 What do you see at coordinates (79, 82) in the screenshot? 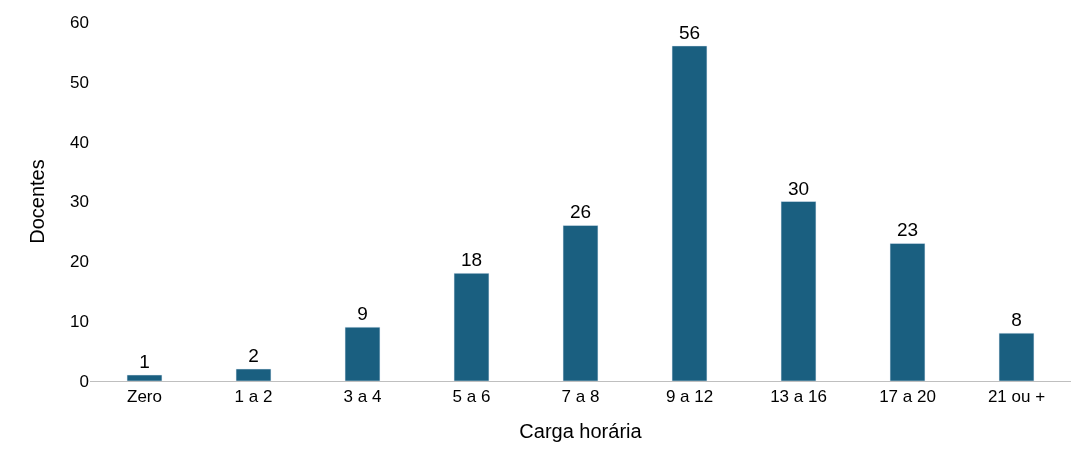
I see `y-tick-label: 50` at bounding box center [79, 82].